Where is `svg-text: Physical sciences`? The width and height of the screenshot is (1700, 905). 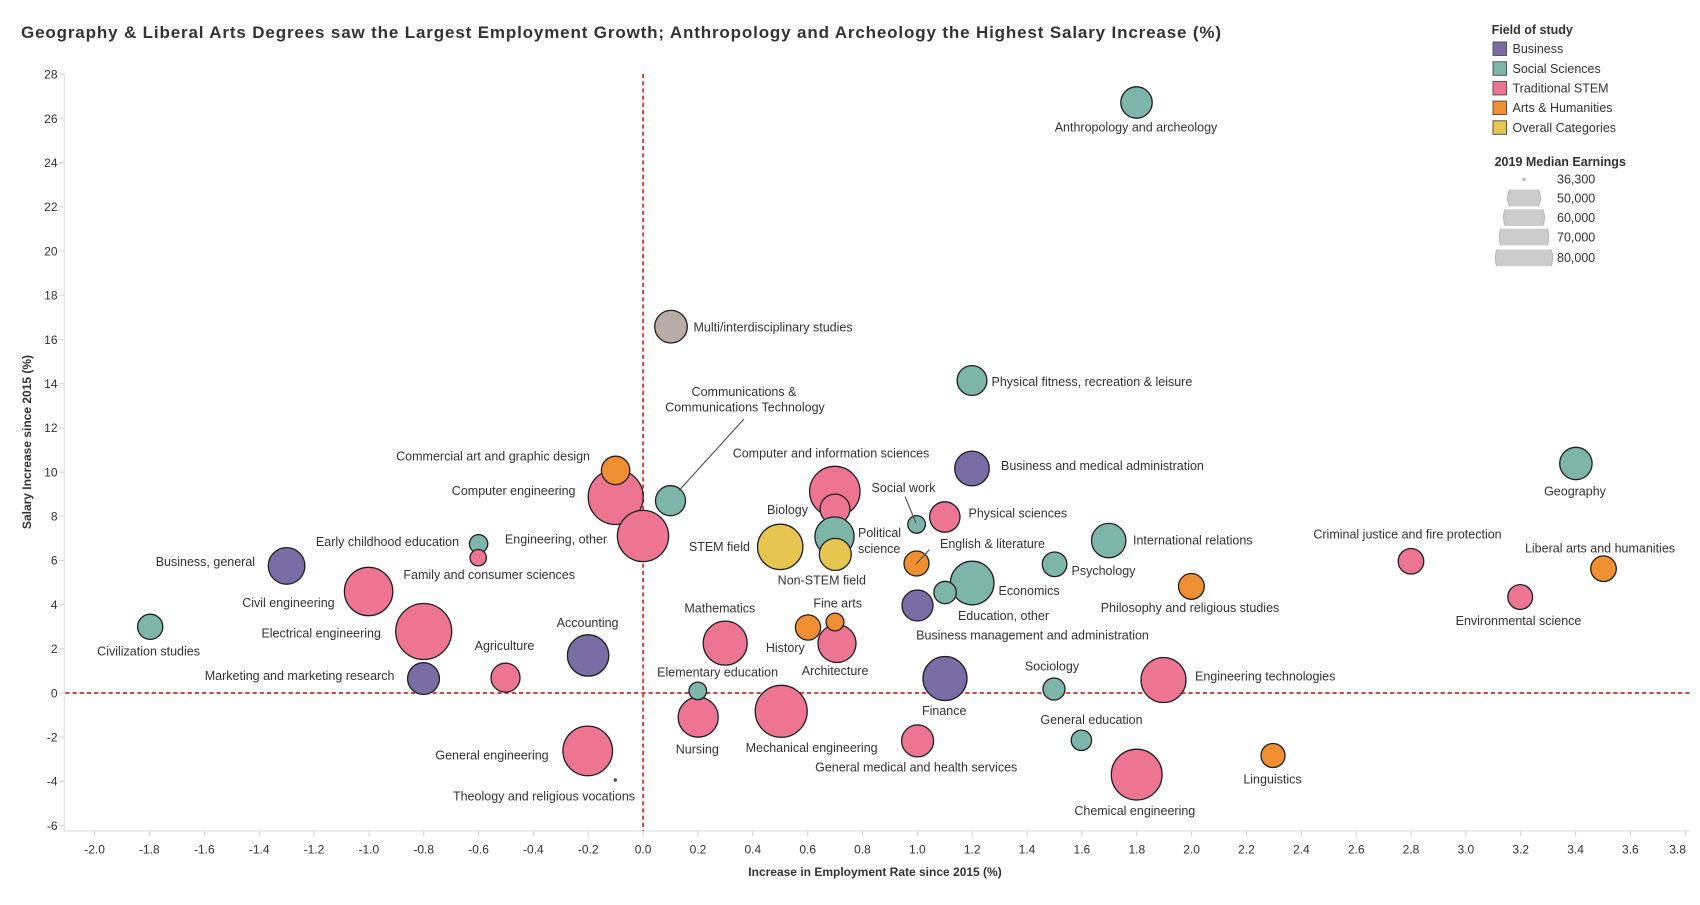
svg-text: Physical sciences is located at coordinates (1018, 513).